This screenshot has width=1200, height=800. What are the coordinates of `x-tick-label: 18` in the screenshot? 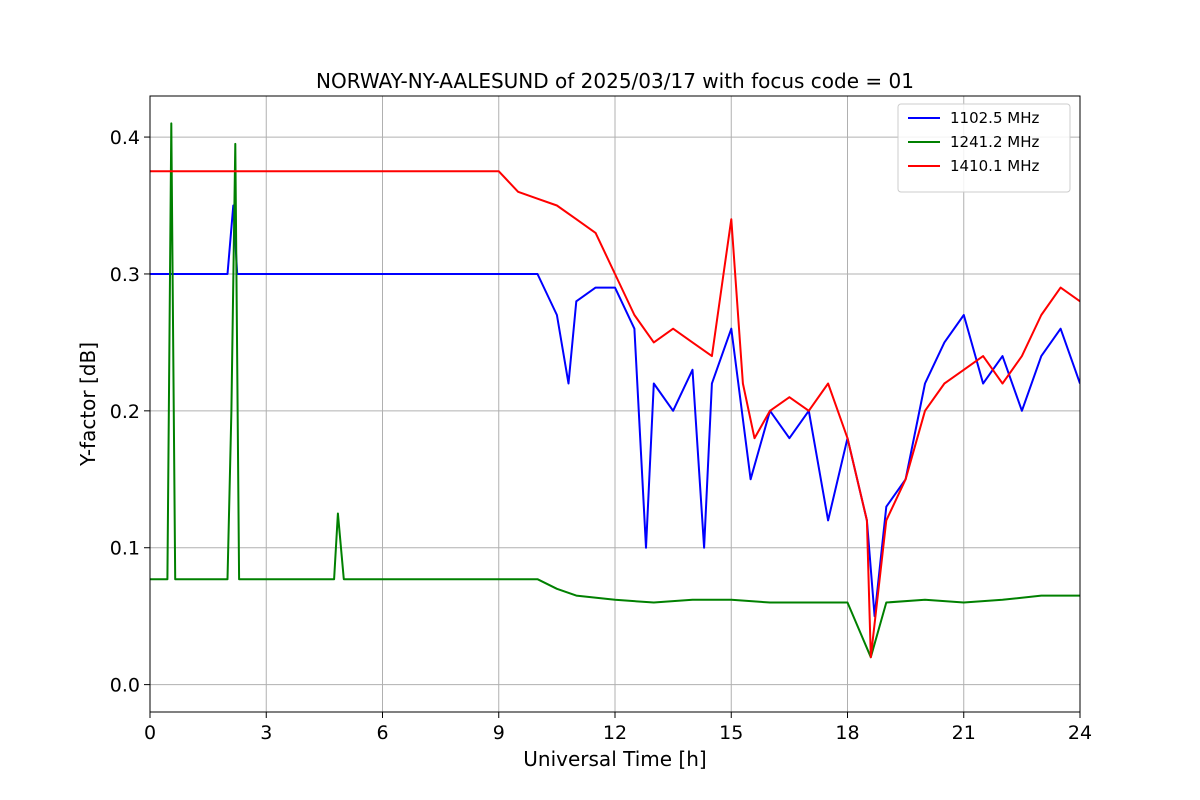 It's located at (847, 733).